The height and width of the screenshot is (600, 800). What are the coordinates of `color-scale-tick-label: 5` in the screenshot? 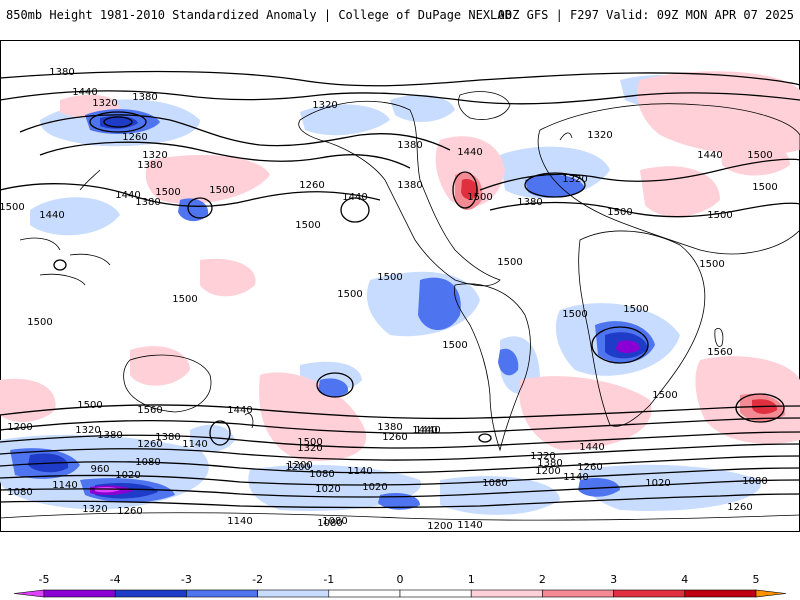 It's located at (756, 579).